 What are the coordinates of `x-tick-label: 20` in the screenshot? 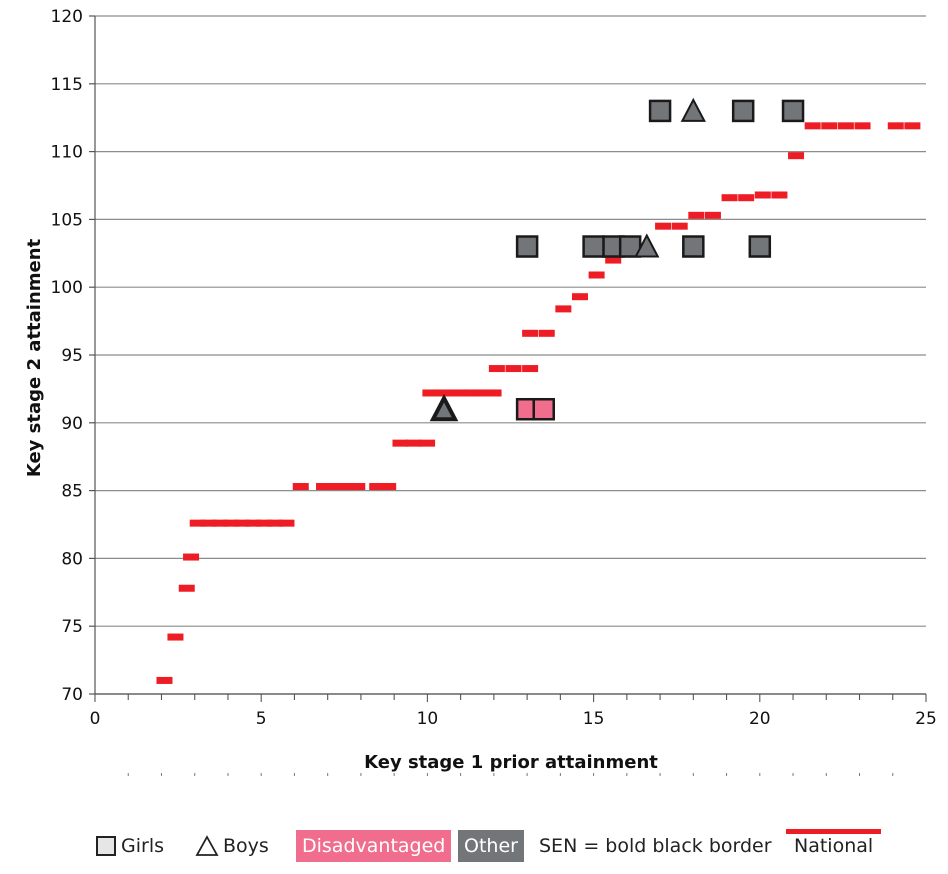 It's located at (760, 719).